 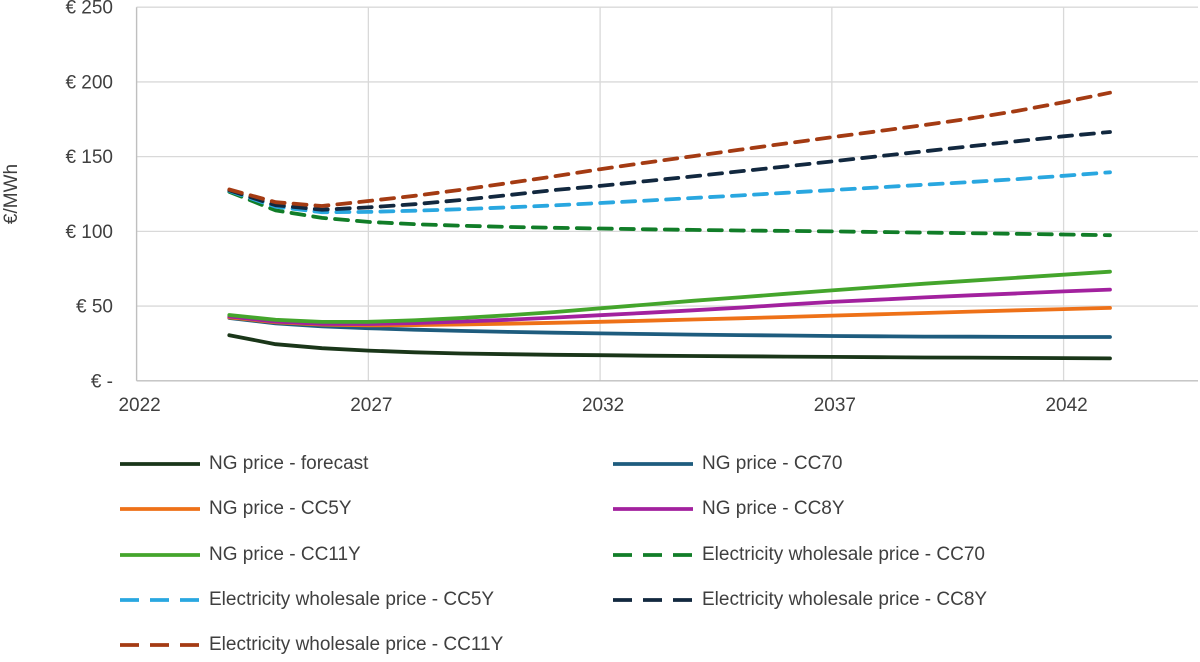 I want to click on y-tick-label-250: € 250, so click(x=89, y=9).